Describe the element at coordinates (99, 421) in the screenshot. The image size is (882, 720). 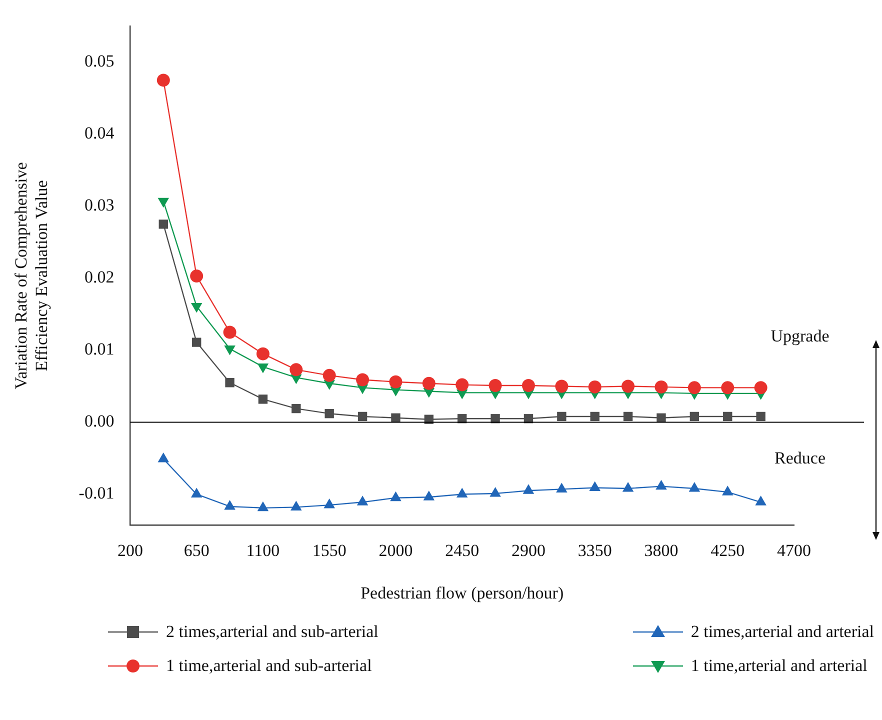
I see `y-tick-label: 0.00` at that location.